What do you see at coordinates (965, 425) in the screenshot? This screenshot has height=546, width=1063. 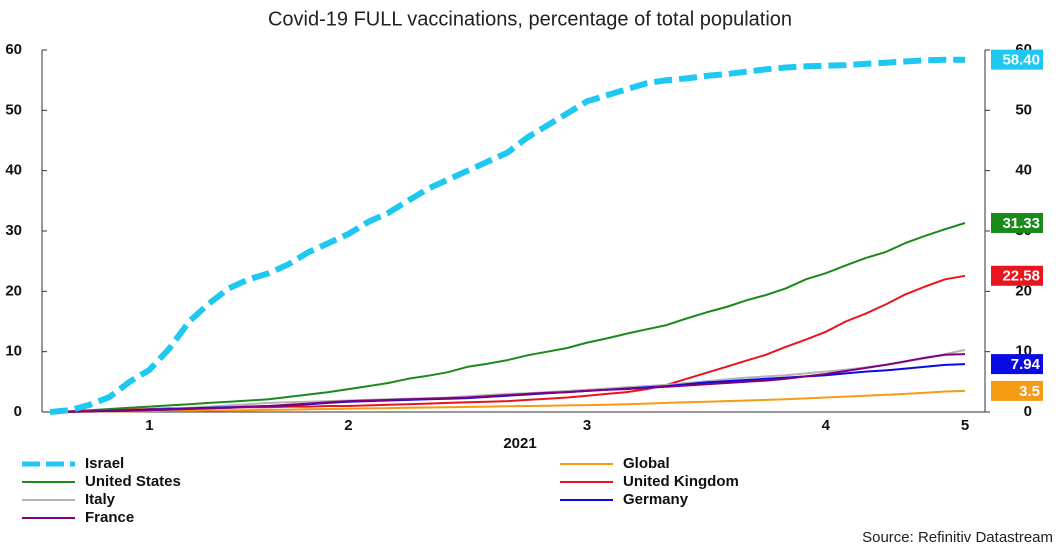 I see `x-tick-label: 5` at bounding box center [965, 425].